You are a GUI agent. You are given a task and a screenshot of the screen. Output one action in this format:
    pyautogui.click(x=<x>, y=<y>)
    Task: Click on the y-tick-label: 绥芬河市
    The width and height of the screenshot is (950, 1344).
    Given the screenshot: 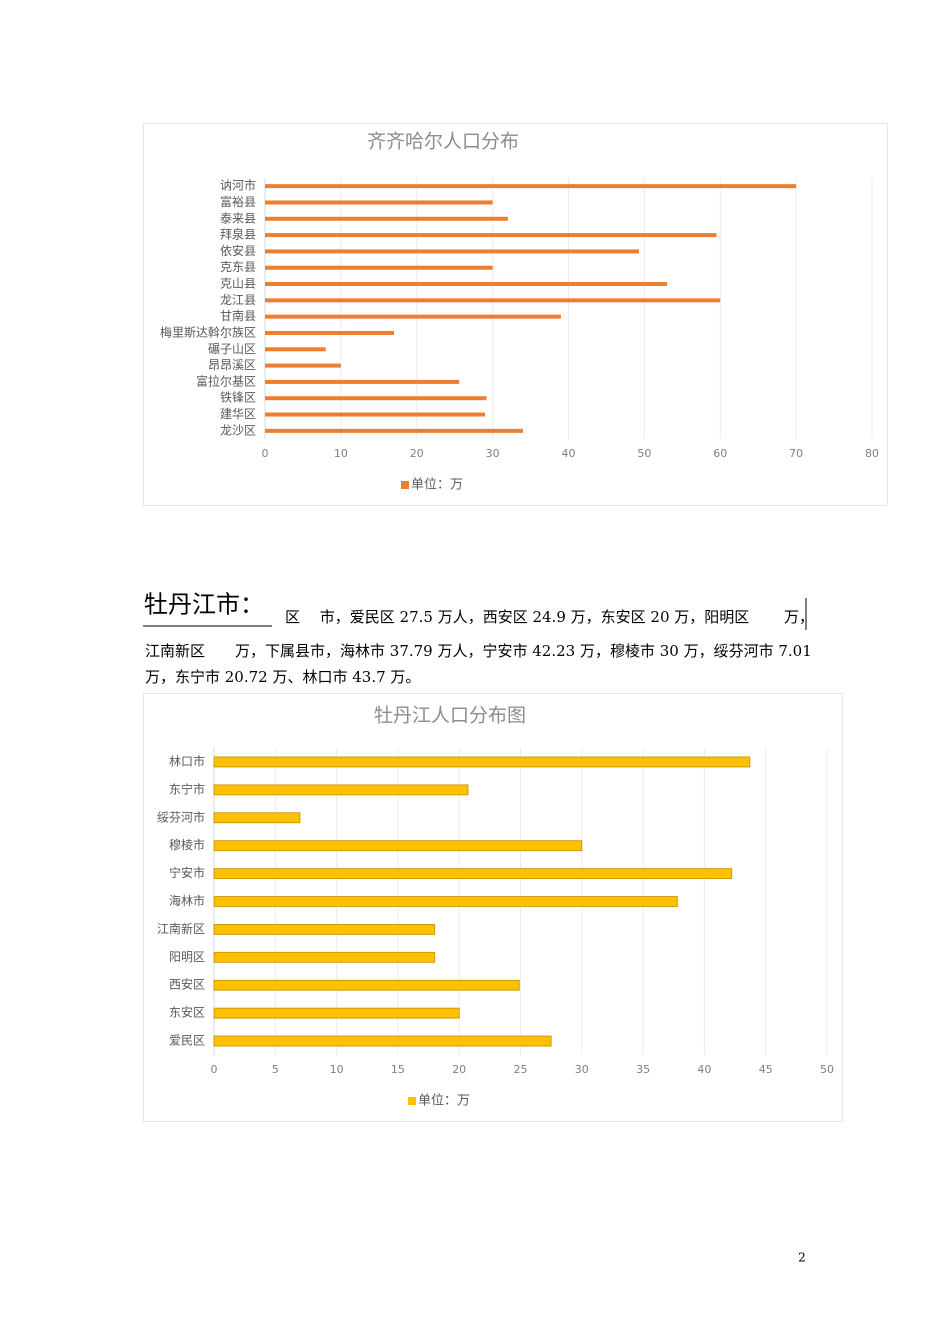 What is the action you would take?
    pyautogui.click(x=181, y=816)
    